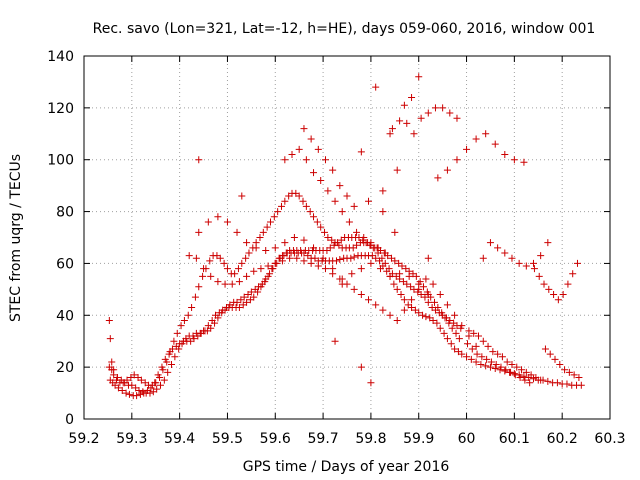 This screenshot has height=480, width=640. Describe the element at coordinates (65, 316) in the screenshot. I see `y-tick-label: 40` at that location.